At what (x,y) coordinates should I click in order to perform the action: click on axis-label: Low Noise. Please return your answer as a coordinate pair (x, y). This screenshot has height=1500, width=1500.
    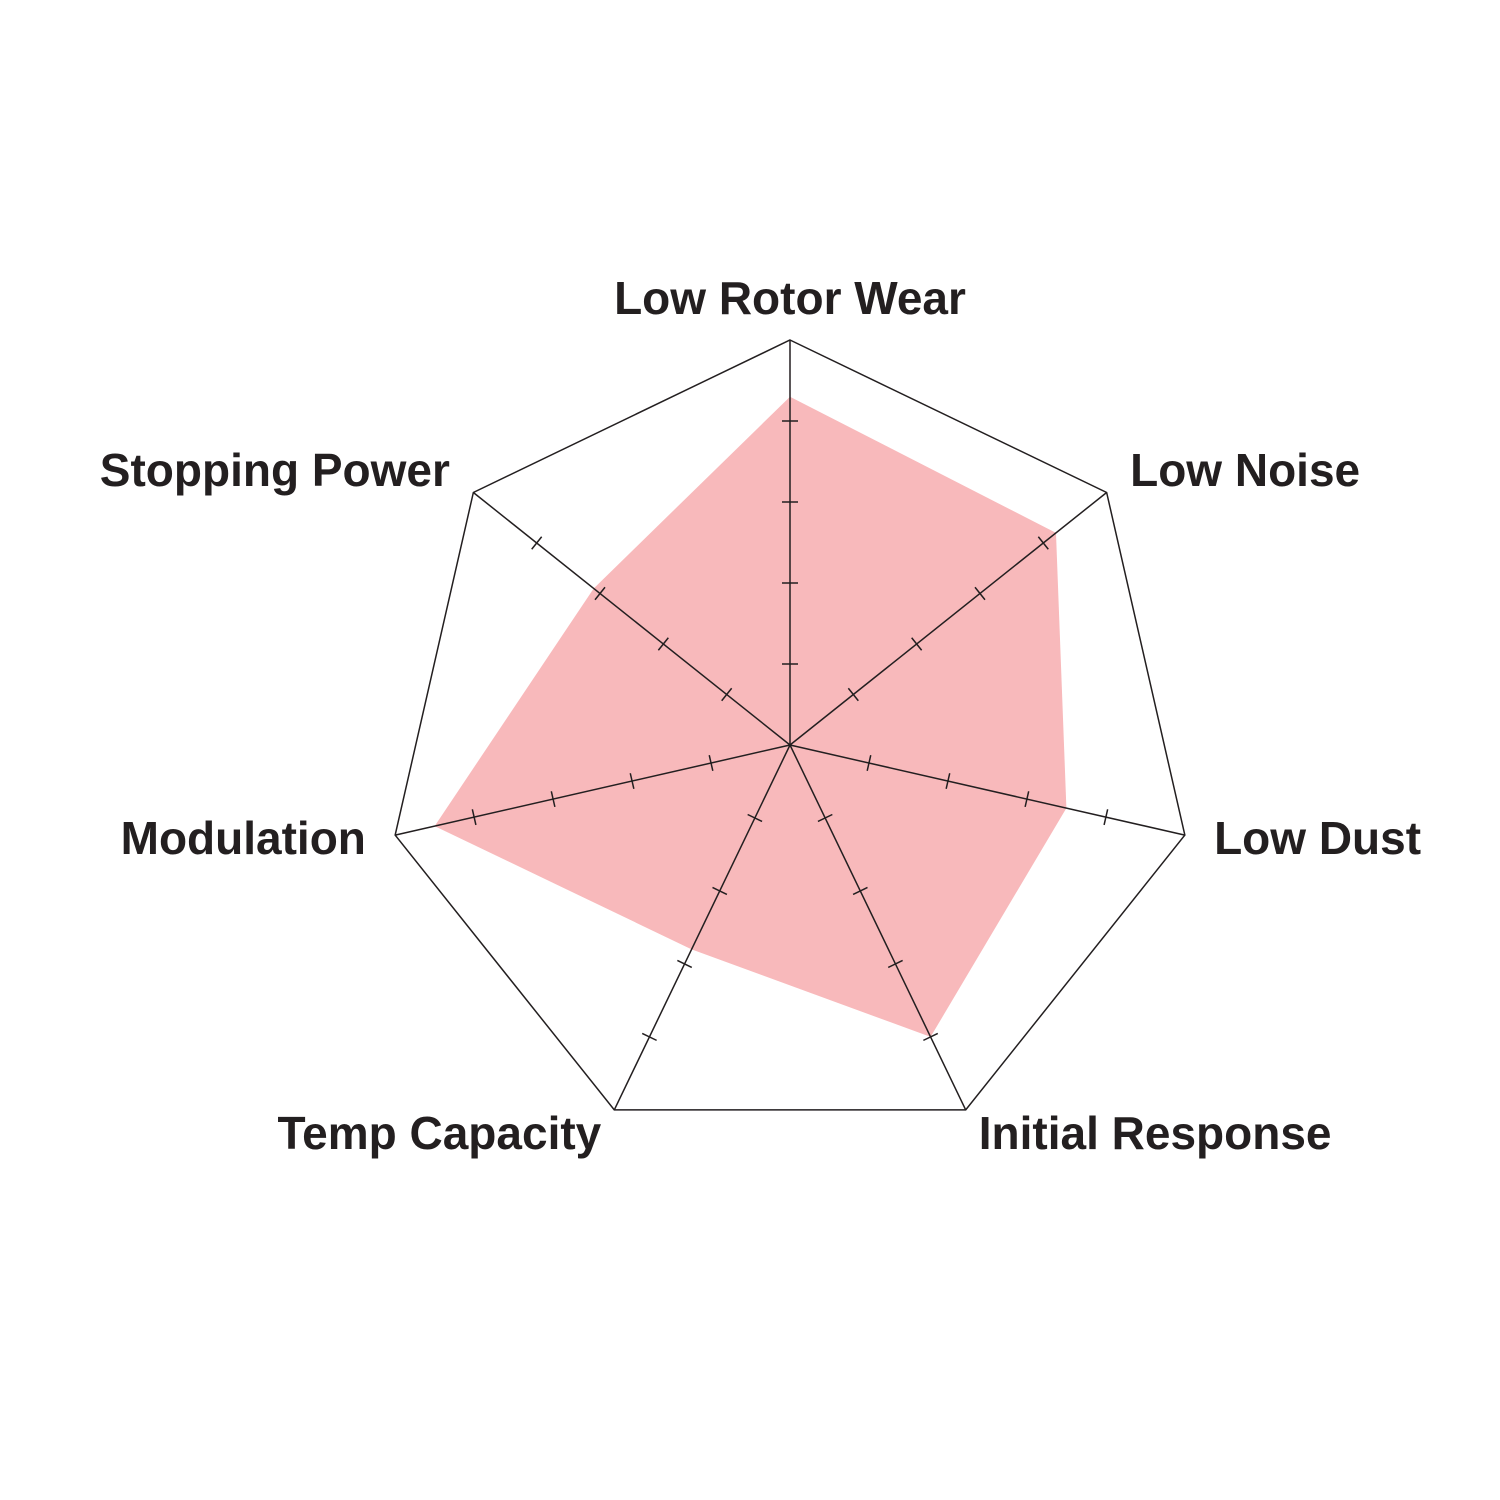
    Looking at the image, I should click on (1245, 470).